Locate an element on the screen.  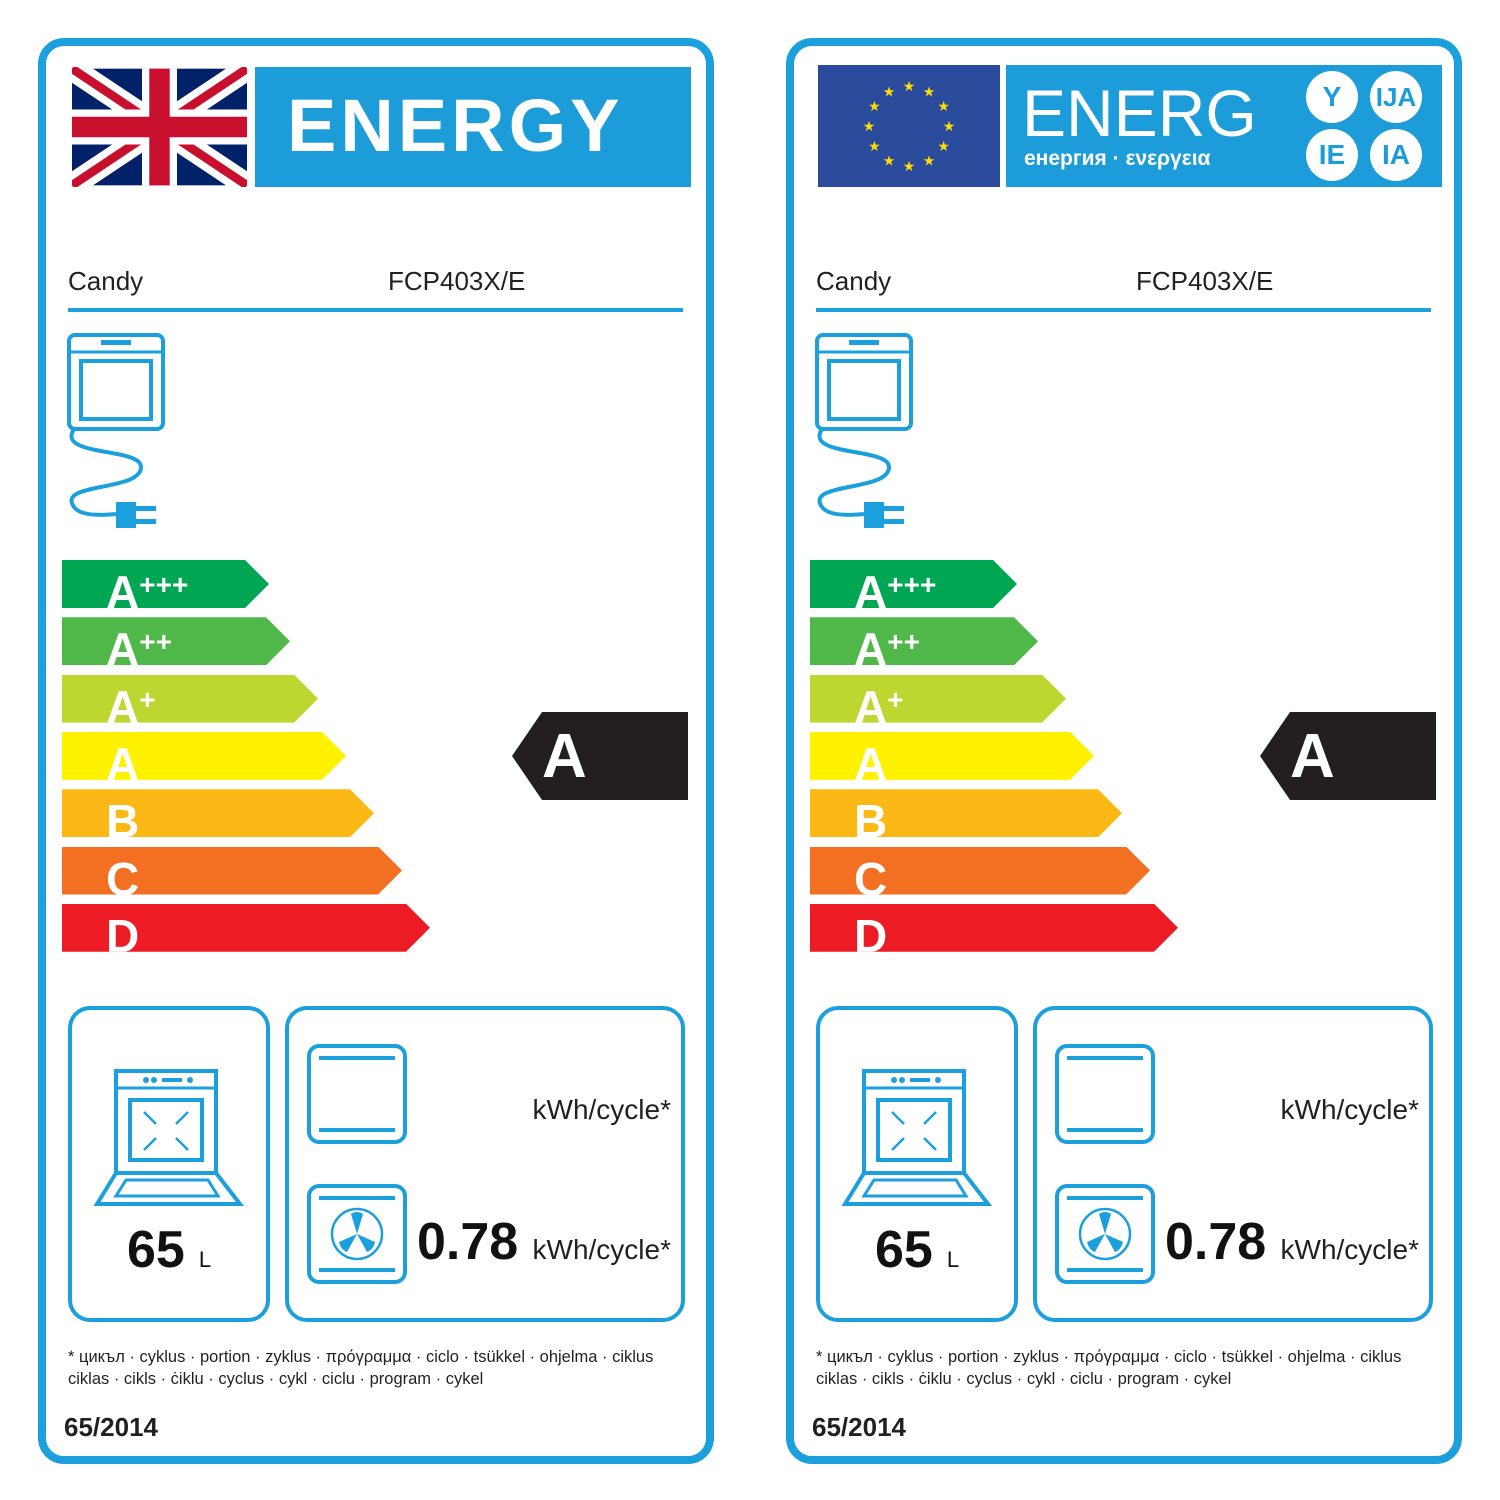
language-suffix-badge: IE is located at coordinates (1332, 155).